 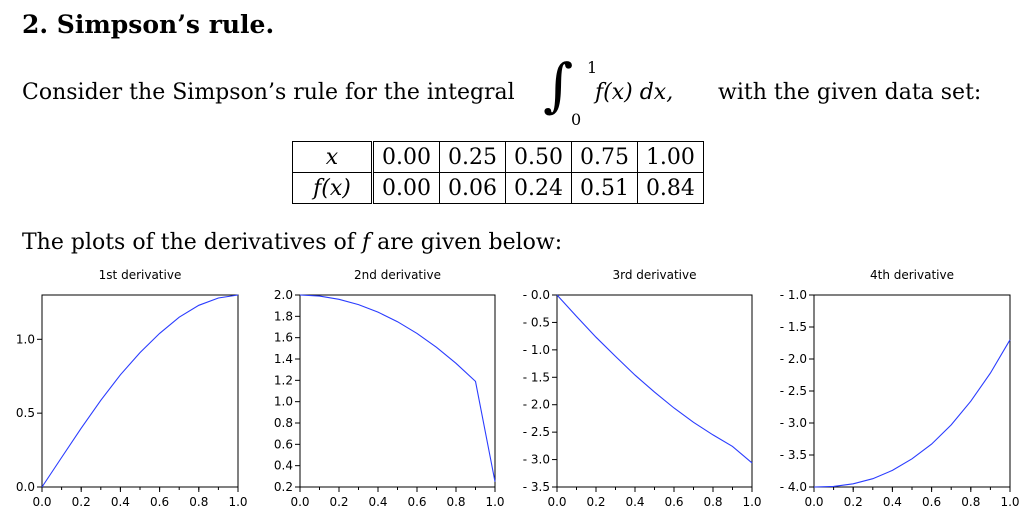 What do you see at coordinates (366, 242) in the screenshot?
I see `plots-caption-var: f` at bounding box center [366, 242].